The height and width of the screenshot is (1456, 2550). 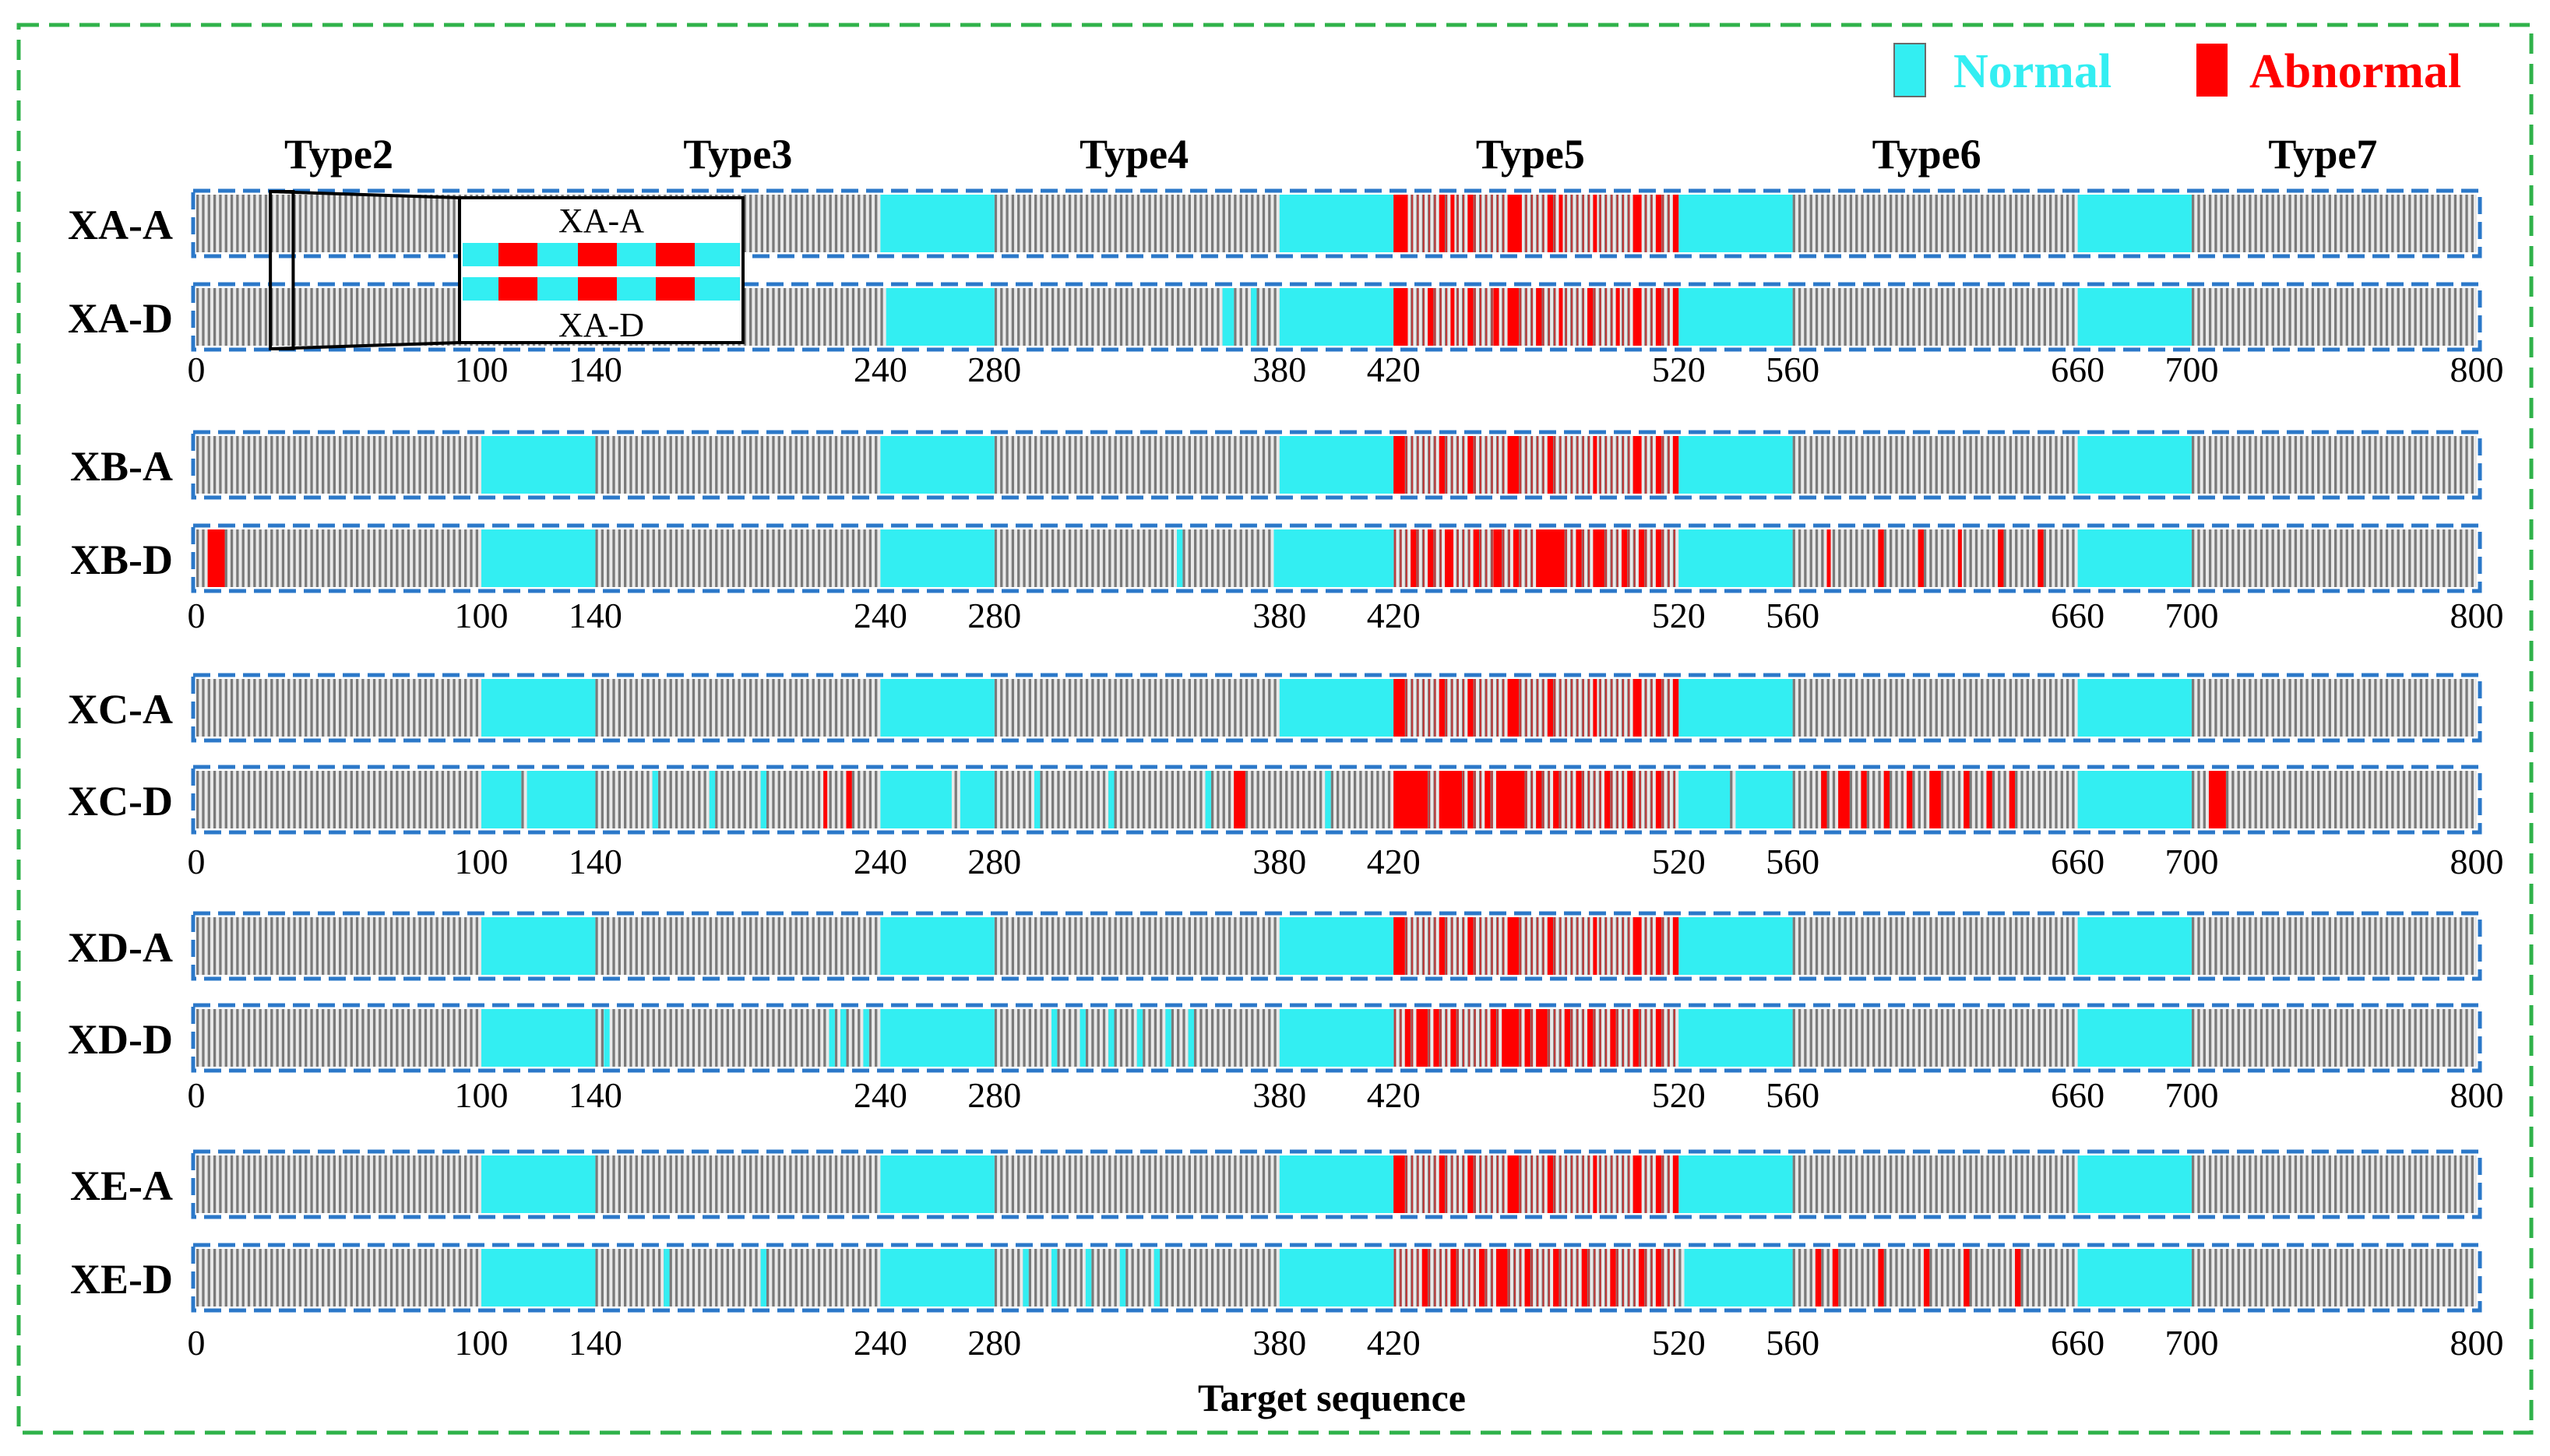 What do you see at coordinates (1909, 70) in the screenshot?
I see `legend-normal-swatch` at bounding box center [1909, 70].